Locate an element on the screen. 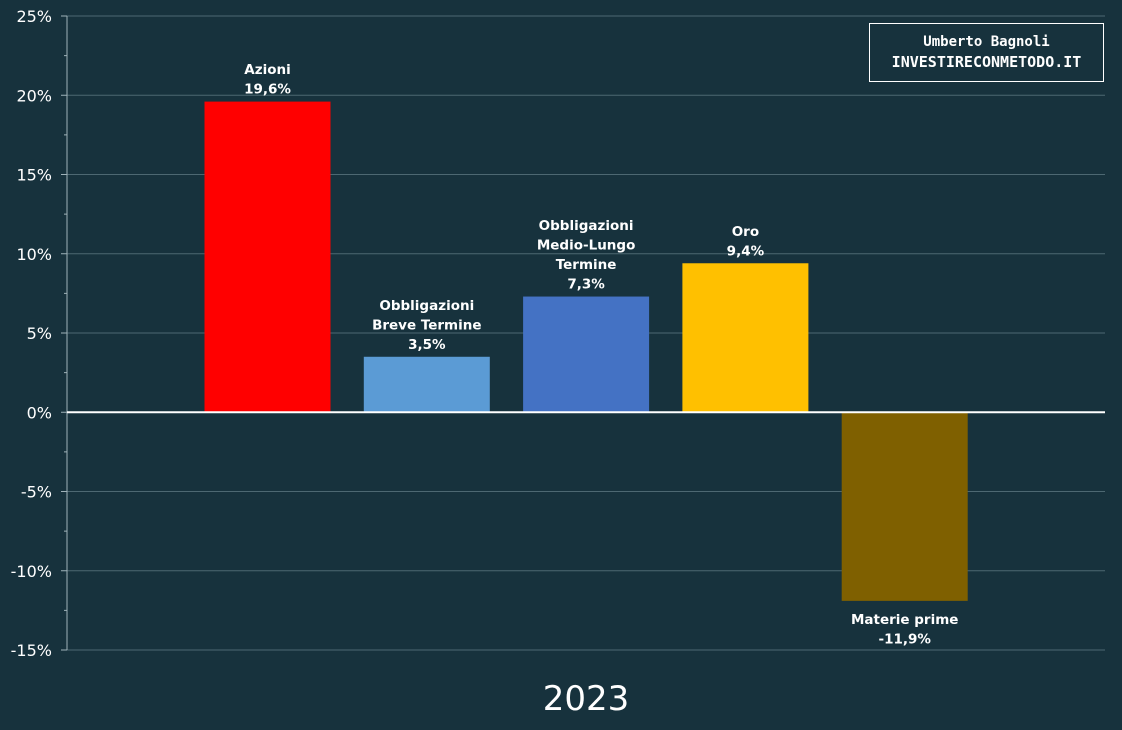 This screenshot has height=730, width=1122. bar-value-label: 3,5% is located at coordinates (427, 345).